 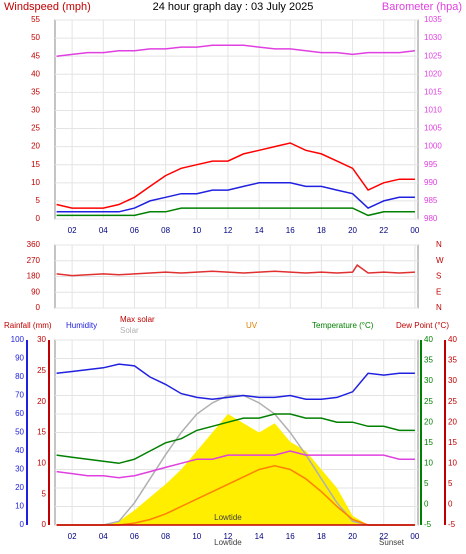 I want to click on y4-tick-label: 15, so click(x=452, y=442).